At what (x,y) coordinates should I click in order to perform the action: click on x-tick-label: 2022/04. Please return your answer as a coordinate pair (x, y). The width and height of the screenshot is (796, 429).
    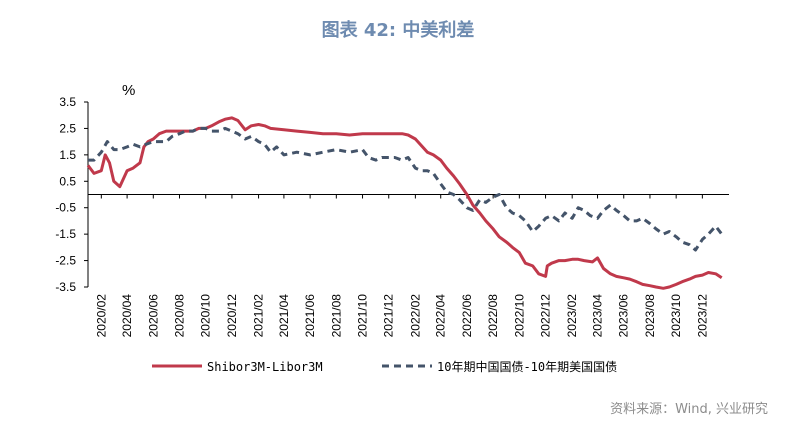
    Looking at the image, I should click on (441, 316).